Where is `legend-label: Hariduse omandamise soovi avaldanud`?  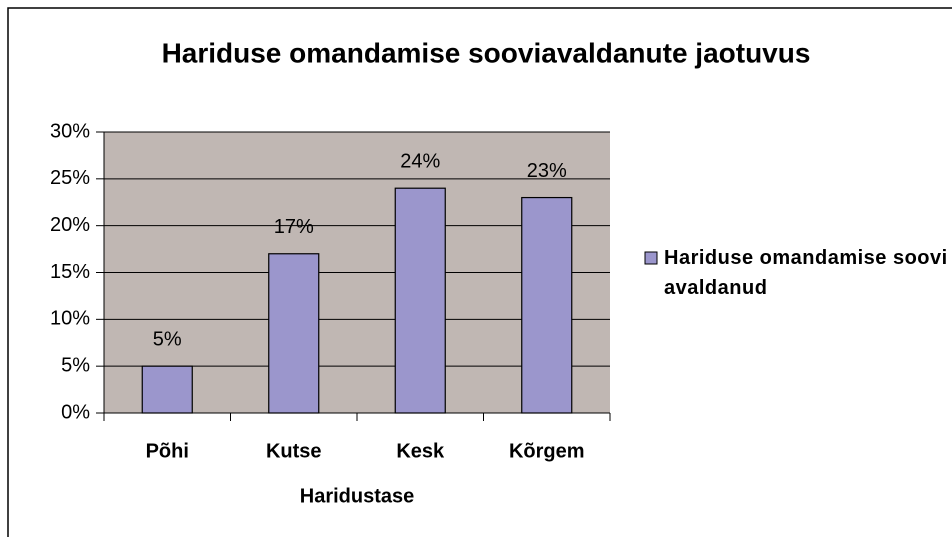 legend-label: Hariduse omandamise soovi avaldanud is located at coordinates (806, 273).